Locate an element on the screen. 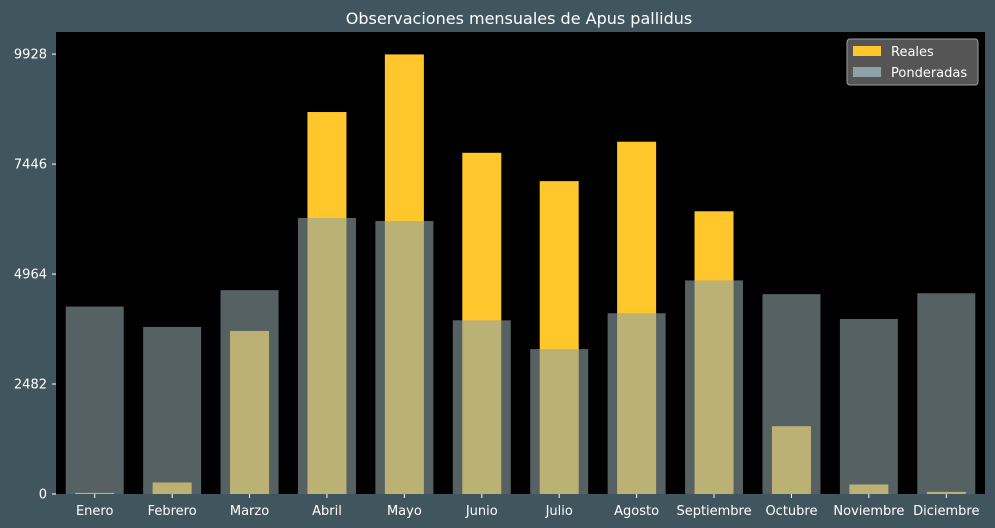  legend-swatch-ponderadas is located at coordinates (867, 72).